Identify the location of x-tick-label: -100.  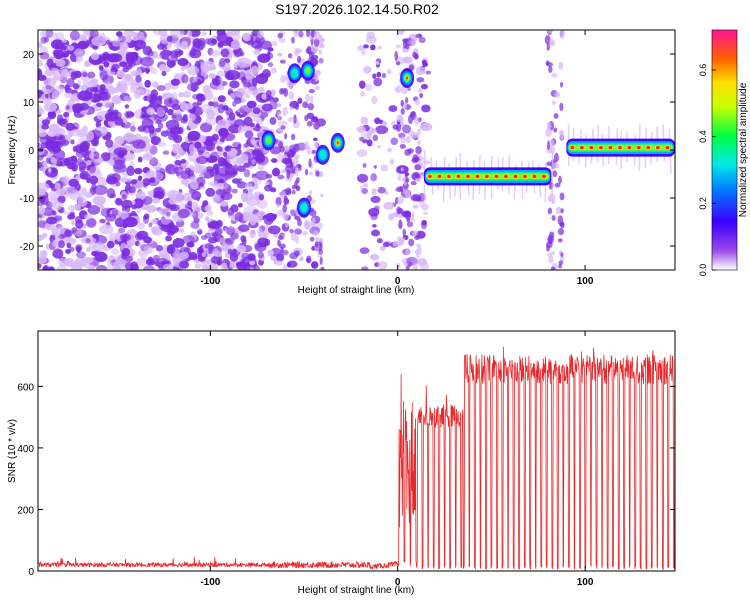
(210, 582).